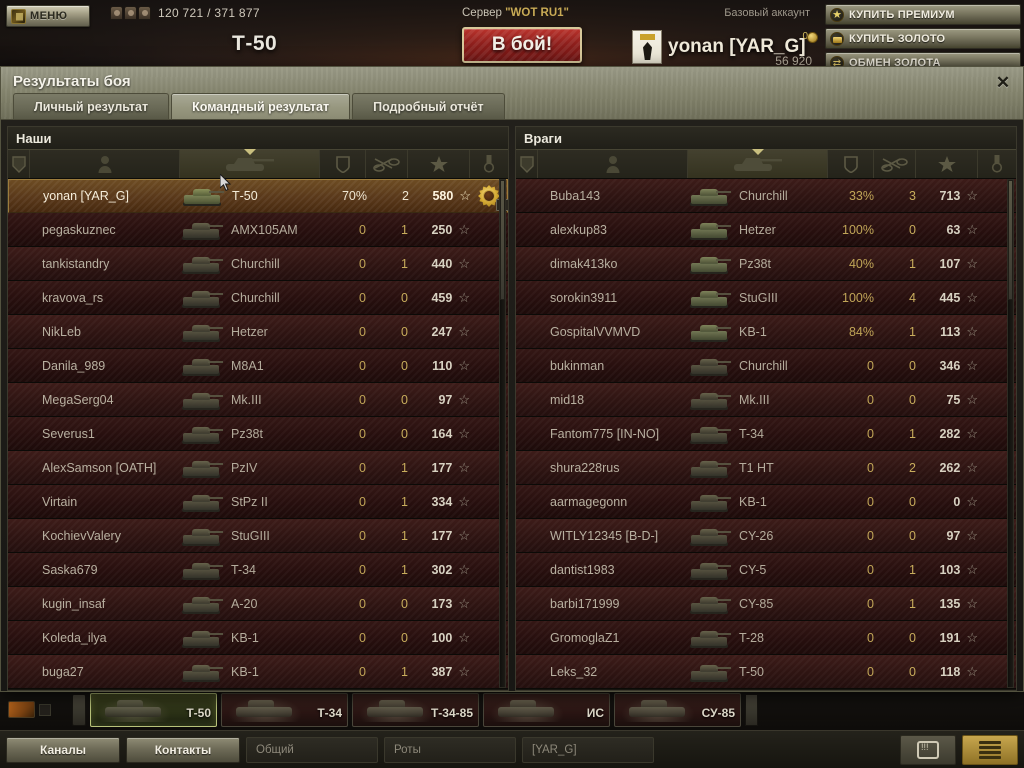  What do you see at coordinates (515, 13) in the screenshot?
I see `server-label: Сервер "WOT RU1"` at bounding box center [515, 13].